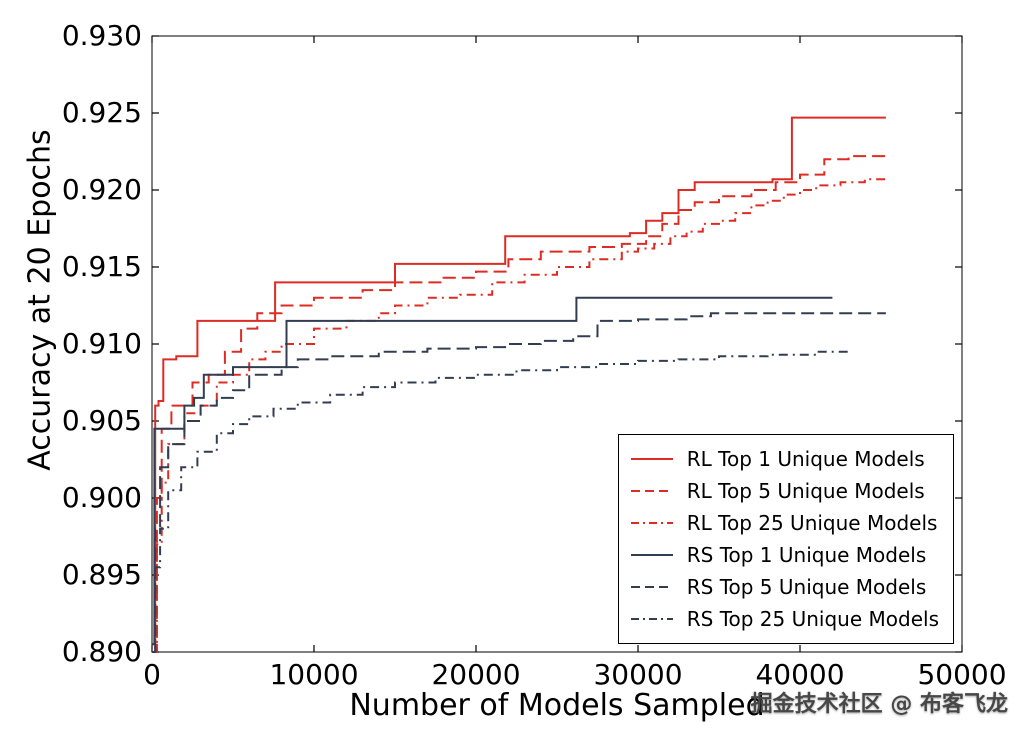 This screenshot has width=1016, height=730. Describe the element at coordinates (102, 497) in the screenshot. I see `svg-text: 0.900` at that location.